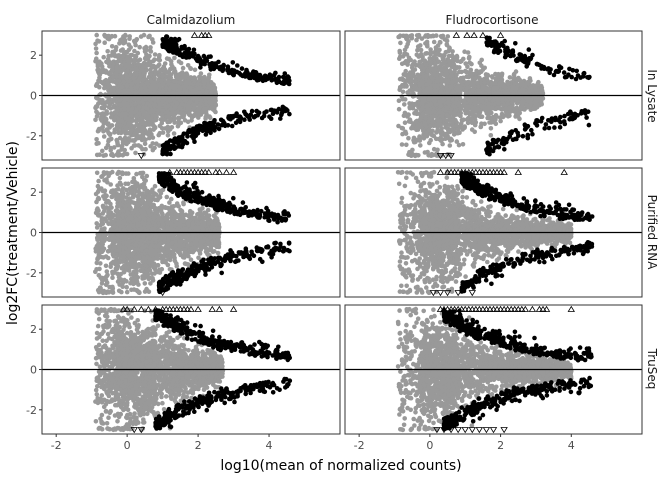  What do you see at coordinates (194, 34) in the screenshot?
I see `point-clipped-above` at bounding box center [194, 34].